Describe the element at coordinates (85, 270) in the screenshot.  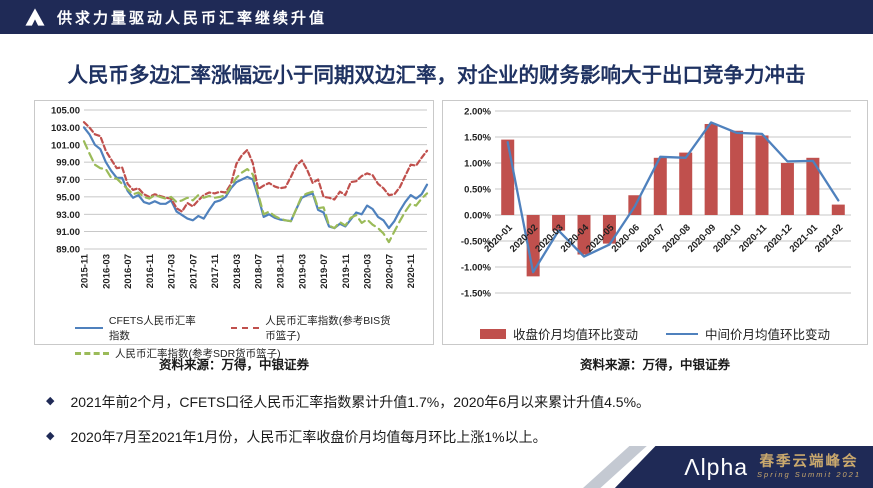
I see `svg-text: 2015-11` at that location.